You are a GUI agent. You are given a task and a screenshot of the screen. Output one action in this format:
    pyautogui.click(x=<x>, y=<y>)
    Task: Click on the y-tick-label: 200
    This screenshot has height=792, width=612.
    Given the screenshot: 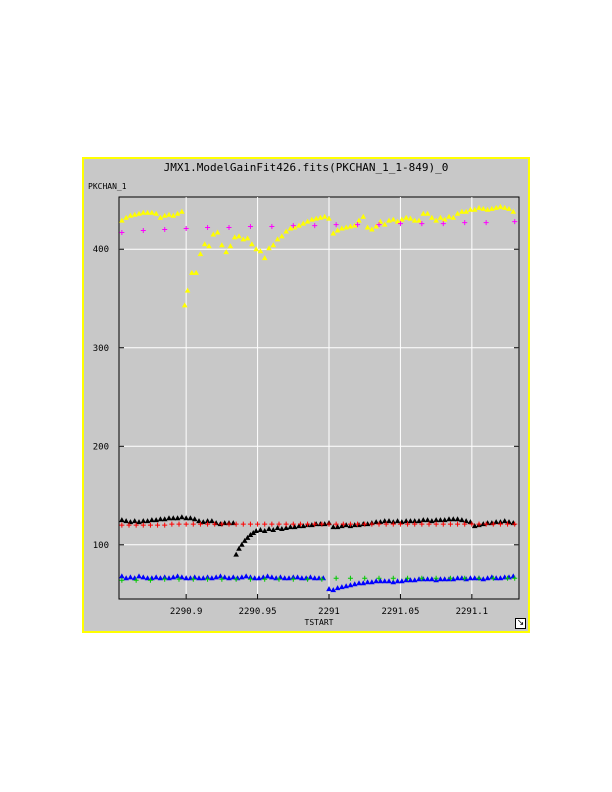 What is the action you would take?
    pyautogui.click(x=101, y=447)
    